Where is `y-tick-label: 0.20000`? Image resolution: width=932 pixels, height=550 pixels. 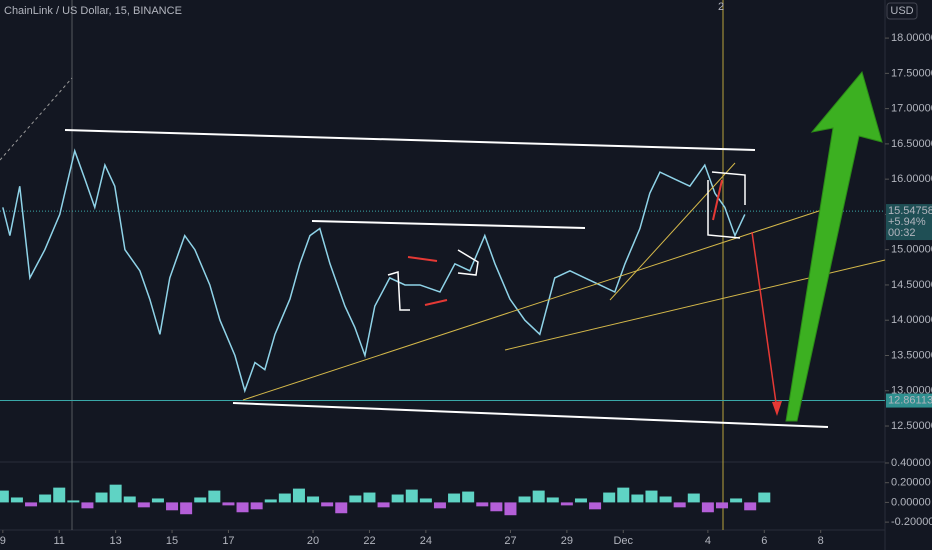
y-tick-label: 0.20000 is located at coordinates (911, 483).